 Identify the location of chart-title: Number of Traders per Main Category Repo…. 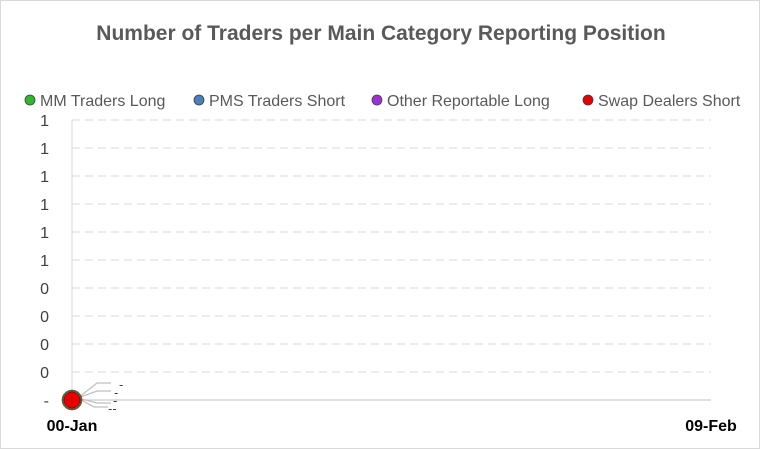
(380, 33).